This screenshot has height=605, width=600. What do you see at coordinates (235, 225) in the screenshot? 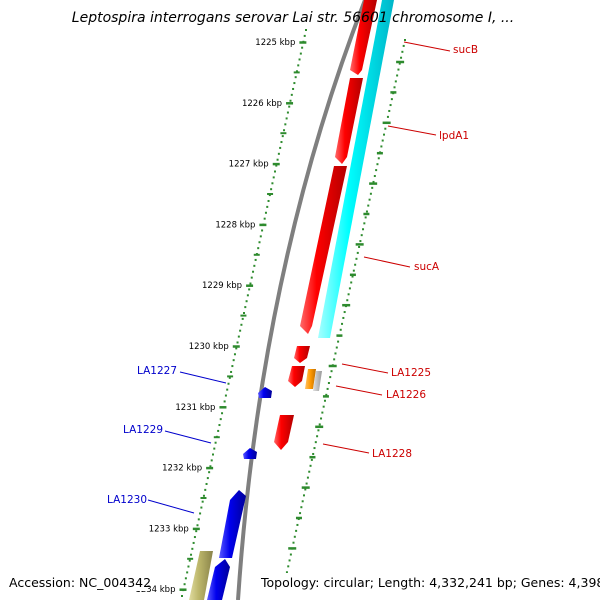
I see `scale-tick-label: 1228 kbp` at bounding box center [235, 225].